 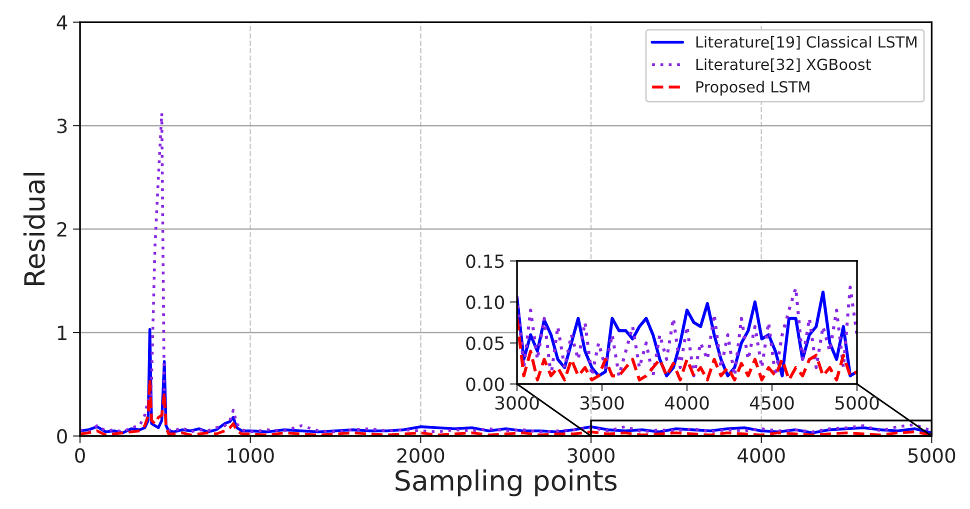 I want to click on y-axis-title: Residual, so click(x=34, y=229).